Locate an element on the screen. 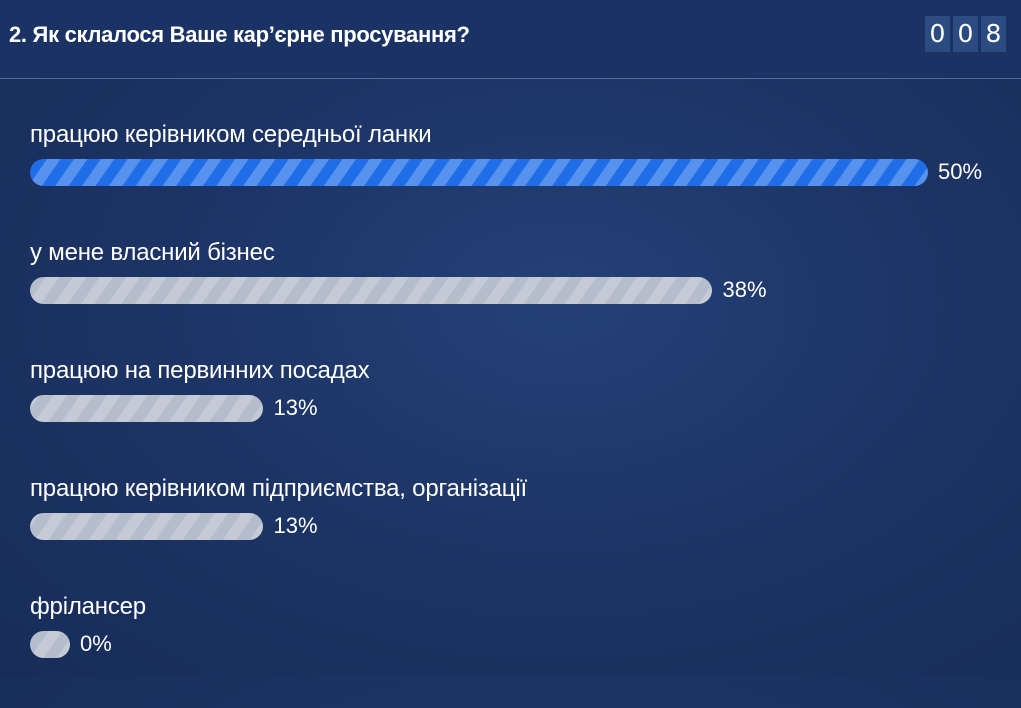 This screenshot has width=1021, height=708. option-label: працюю на первинних посадах is located at coordinates (200, 370).